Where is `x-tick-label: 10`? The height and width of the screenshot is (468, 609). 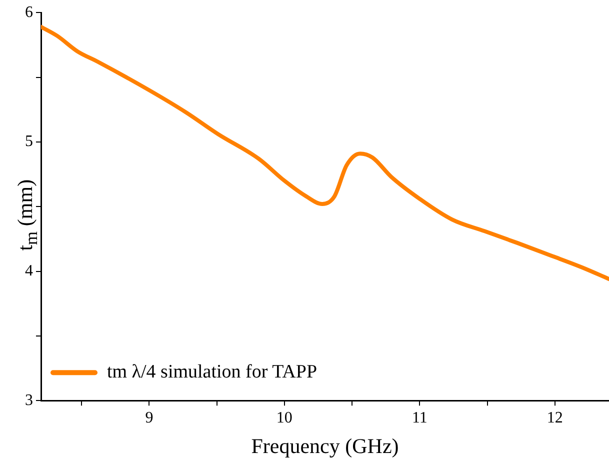
x-tick-label: 10 is located at coordinates (284, 417).